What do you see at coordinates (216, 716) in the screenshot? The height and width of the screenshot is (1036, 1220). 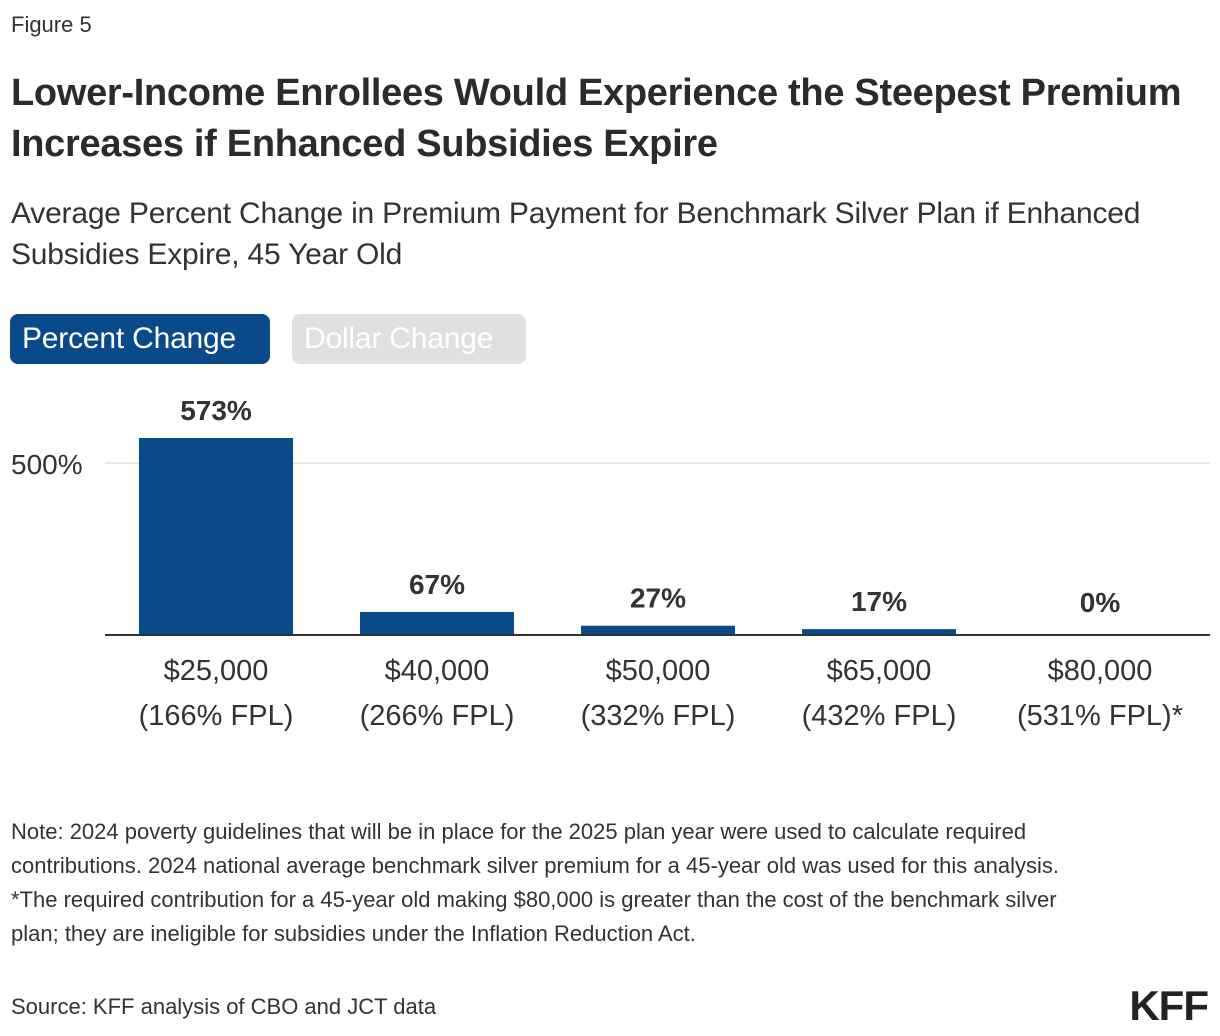 I see `x-tick-sublabel: (166% FPL)` at bounding box center [216, 716].